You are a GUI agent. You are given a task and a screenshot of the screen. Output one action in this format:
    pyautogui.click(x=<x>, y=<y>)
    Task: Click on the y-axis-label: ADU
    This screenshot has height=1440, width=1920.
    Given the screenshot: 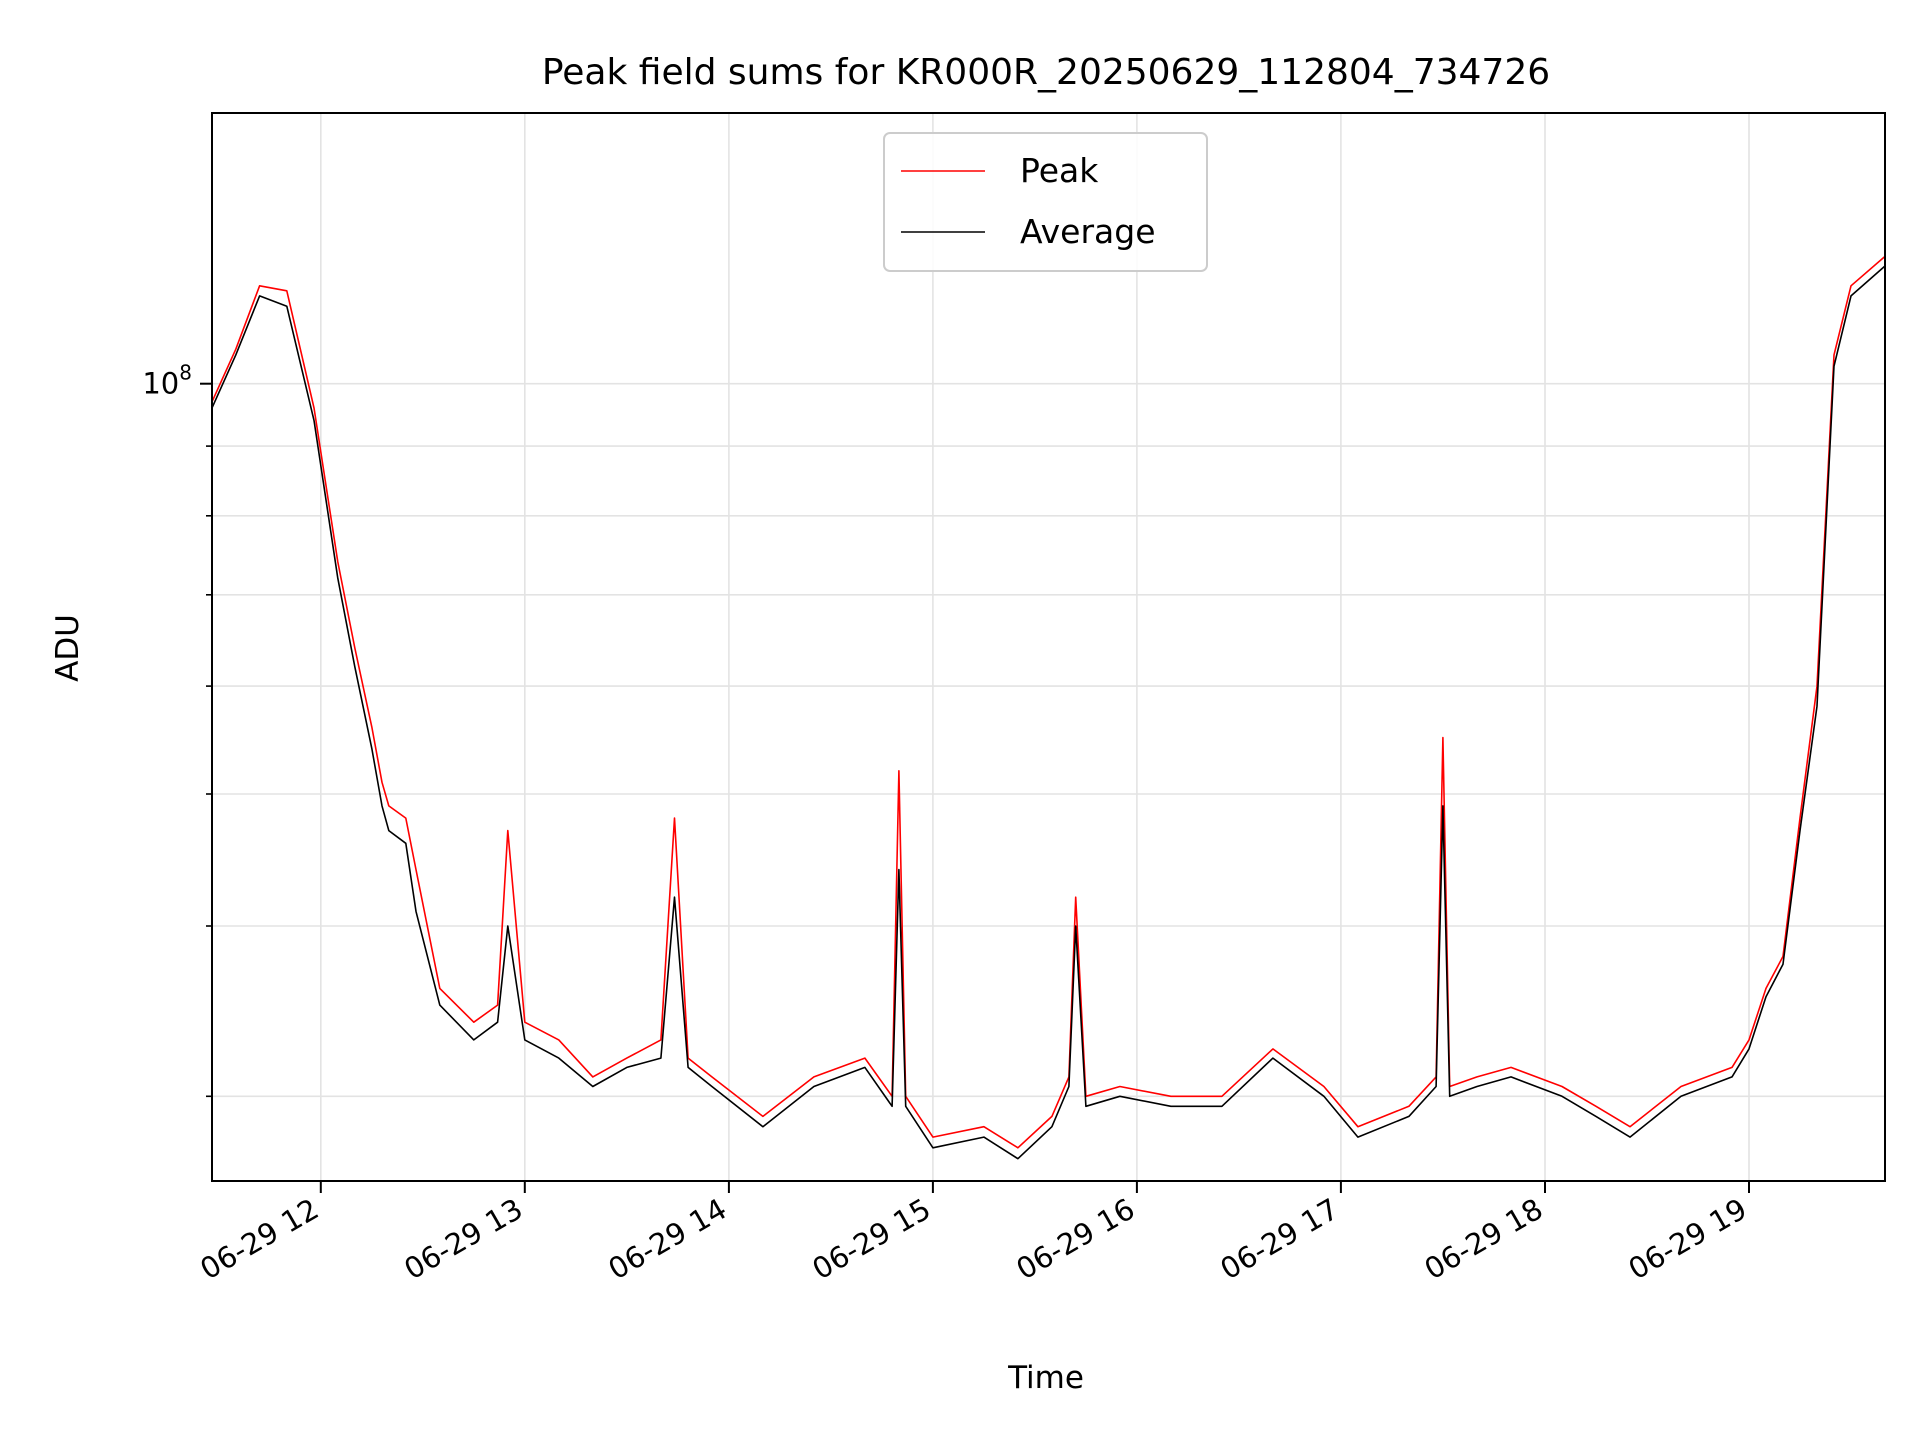 What is the action you would take?
    pyautogui.click(x=68, y=648)
    